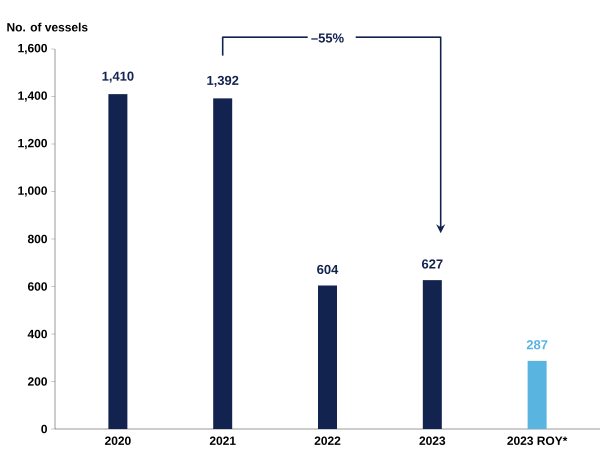 This screenshot has height=469, width=609. I want to click on x-tick-label: 2023, so click(432, 441).